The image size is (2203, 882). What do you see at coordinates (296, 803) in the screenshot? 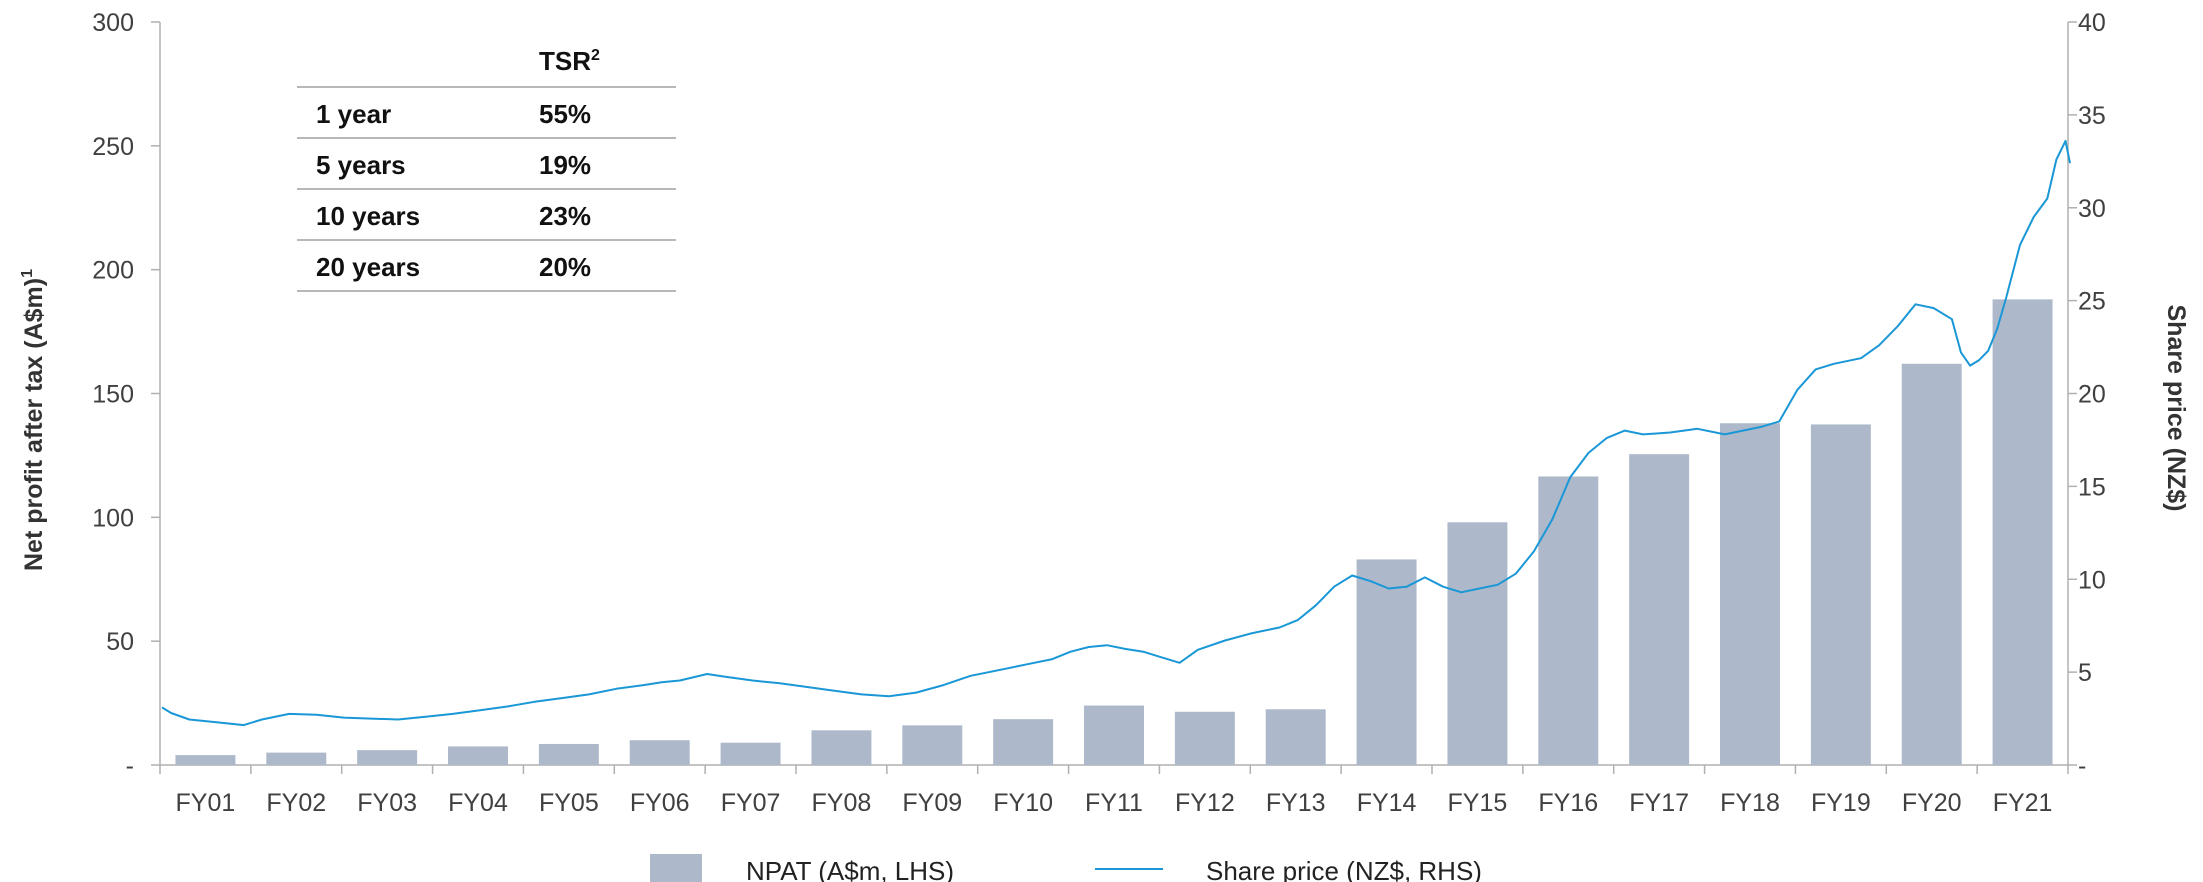
I see `x-tick-label: FY02` at bounding box center [296, 803].